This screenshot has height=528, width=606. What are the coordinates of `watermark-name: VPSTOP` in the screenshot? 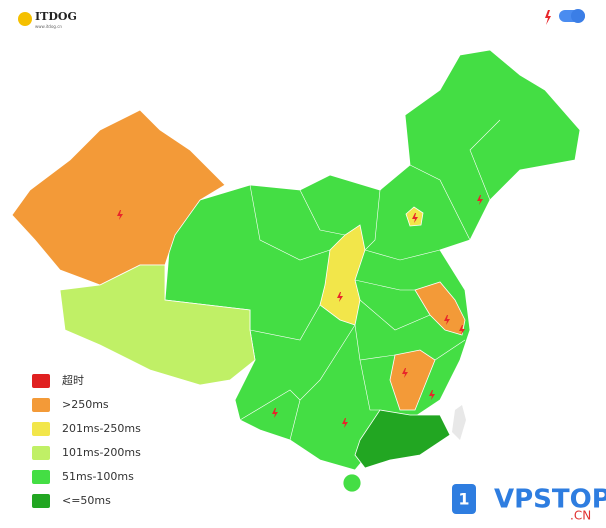 It's located at (550, 500).